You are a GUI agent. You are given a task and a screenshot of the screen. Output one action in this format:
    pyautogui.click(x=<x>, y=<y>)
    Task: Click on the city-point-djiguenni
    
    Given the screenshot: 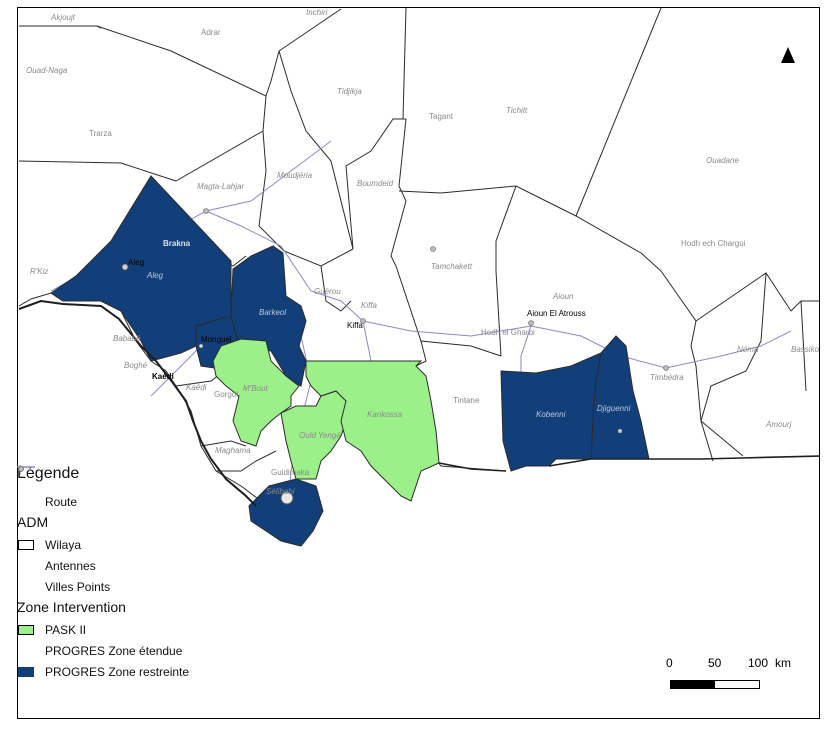 What is the action you would take?
    pyautogui.click(x=620, y=431)
    